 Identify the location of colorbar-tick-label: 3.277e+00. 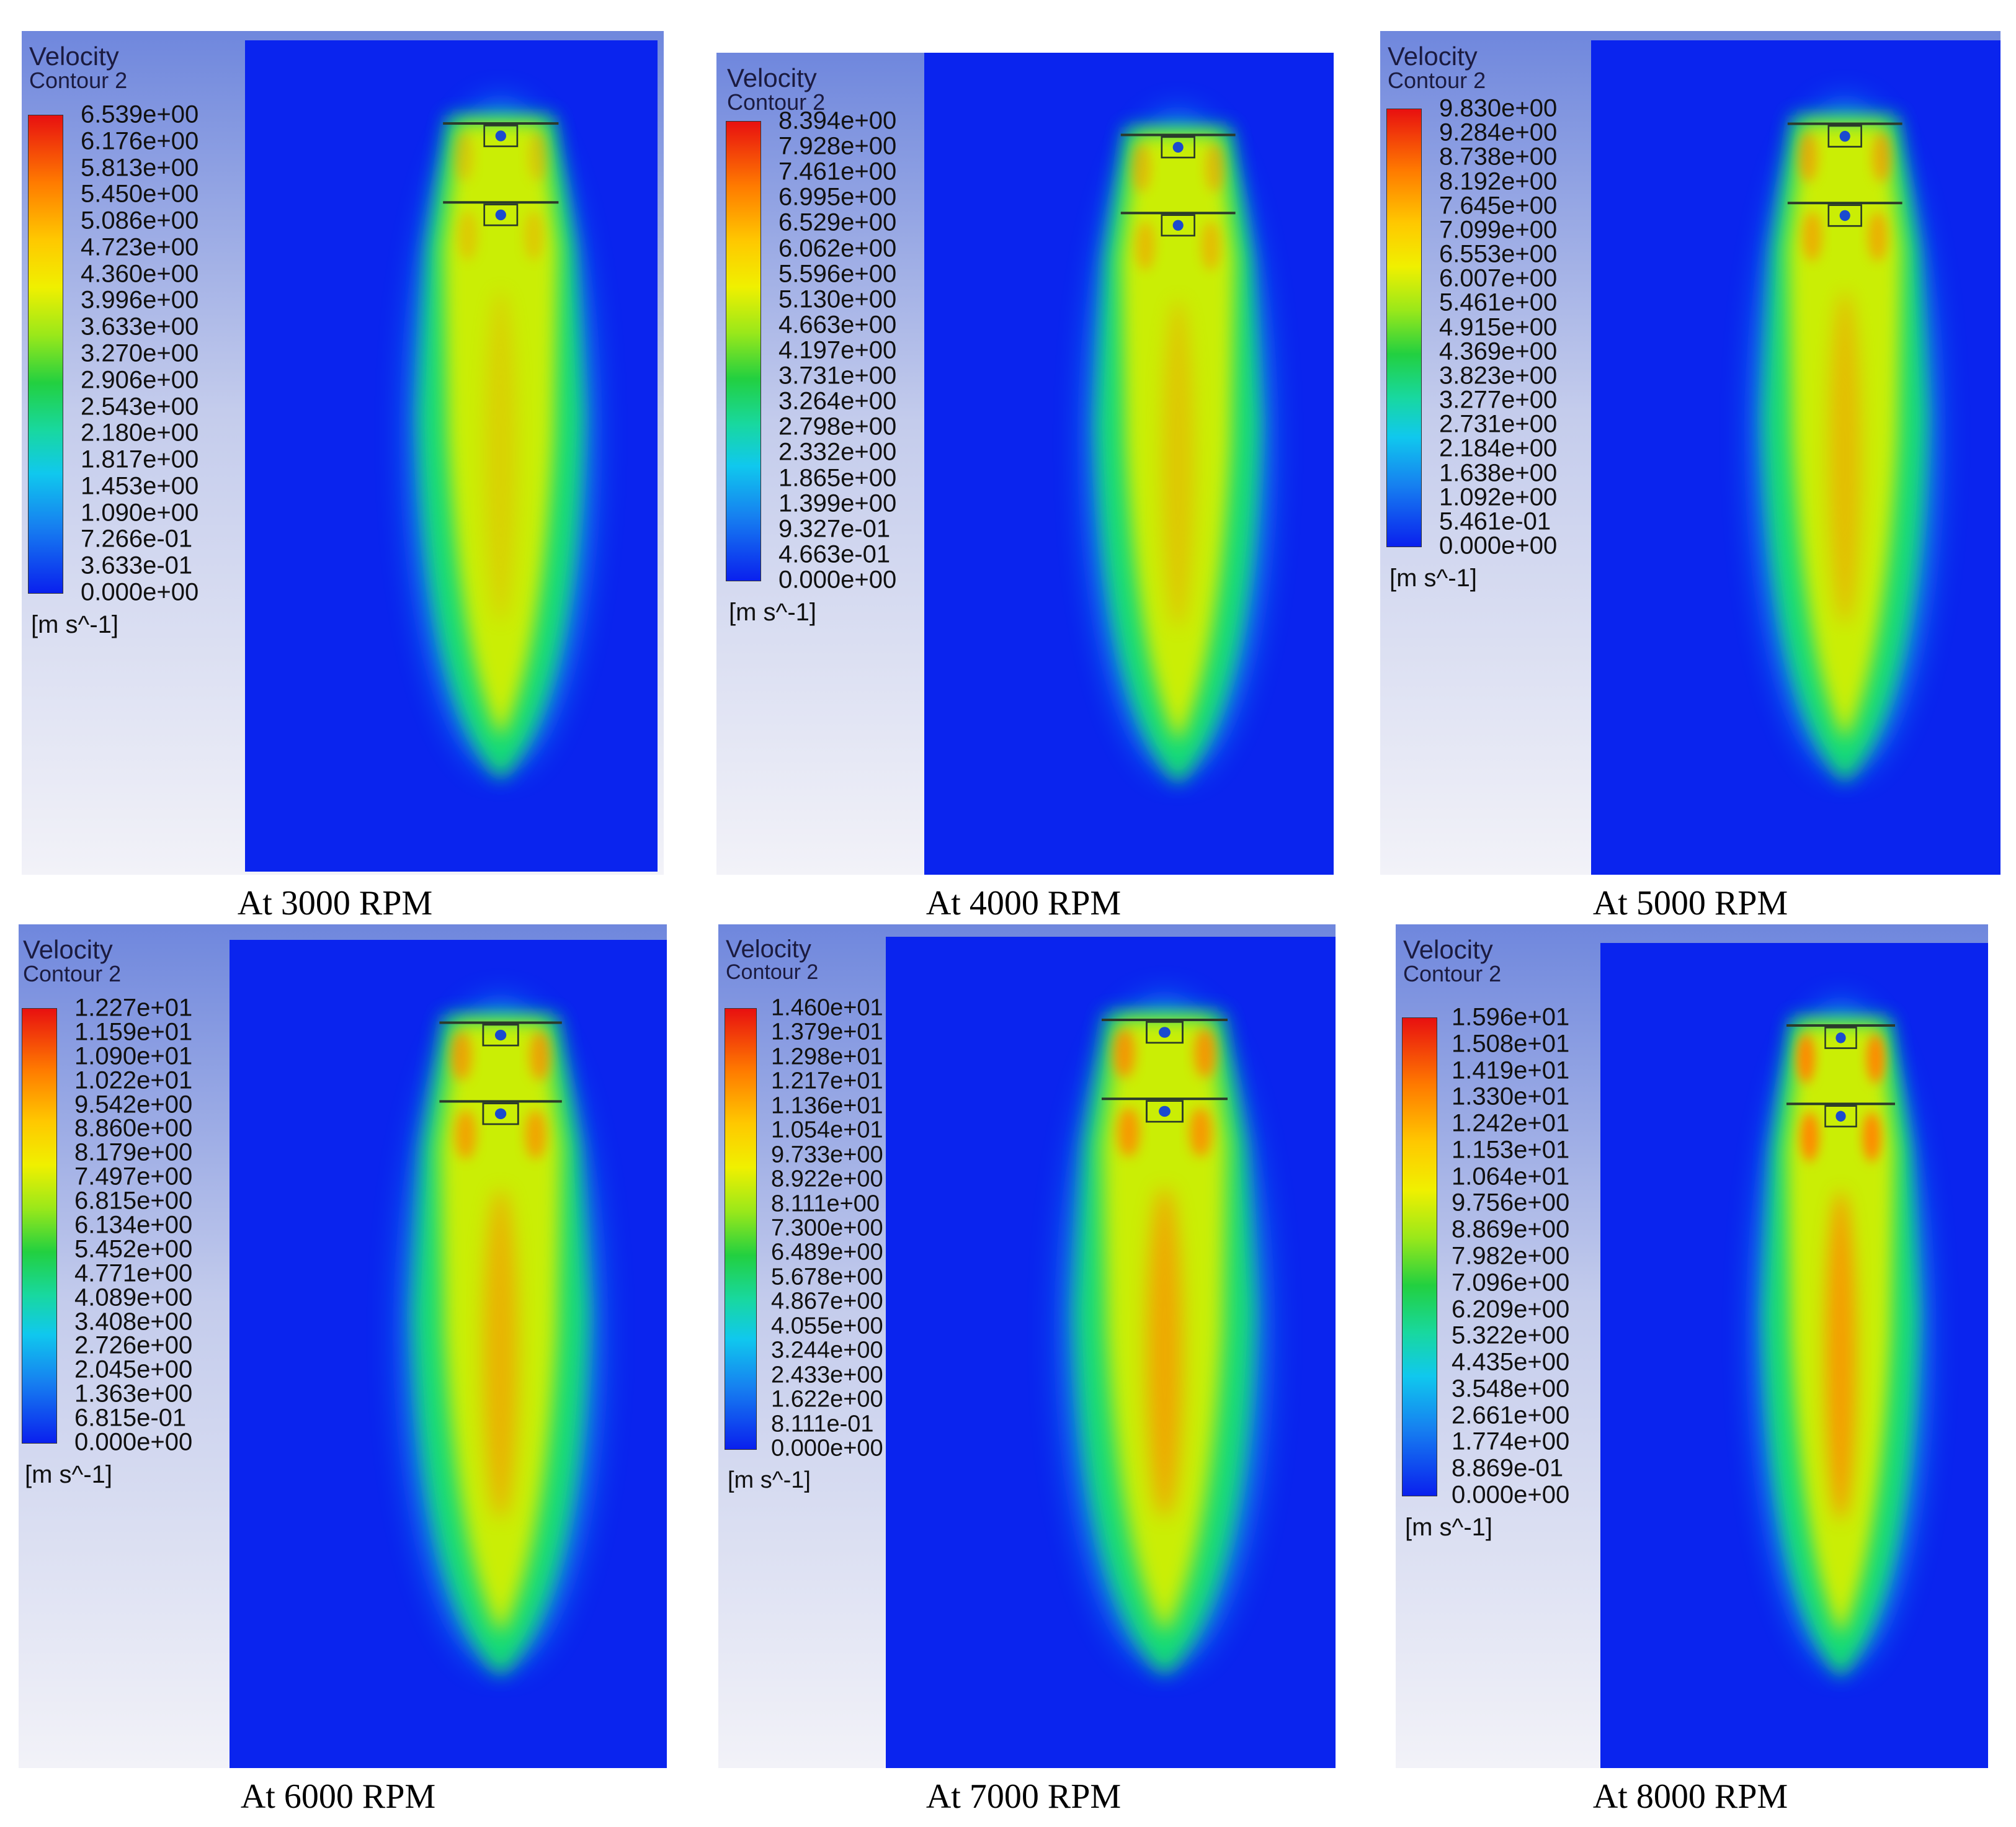
(1499, 400).